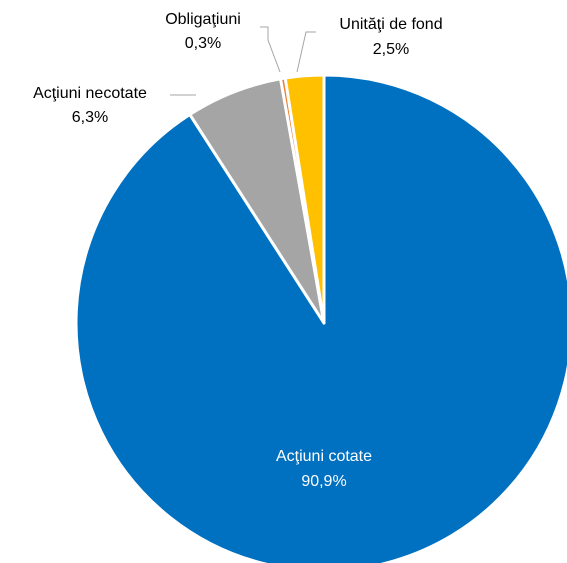 This screenshot has height=563, width=567. Describe the element at coordinates (90, 117) in the screenshot. I see `slice-value-actiuni-necotate: 6,3%` at that location.